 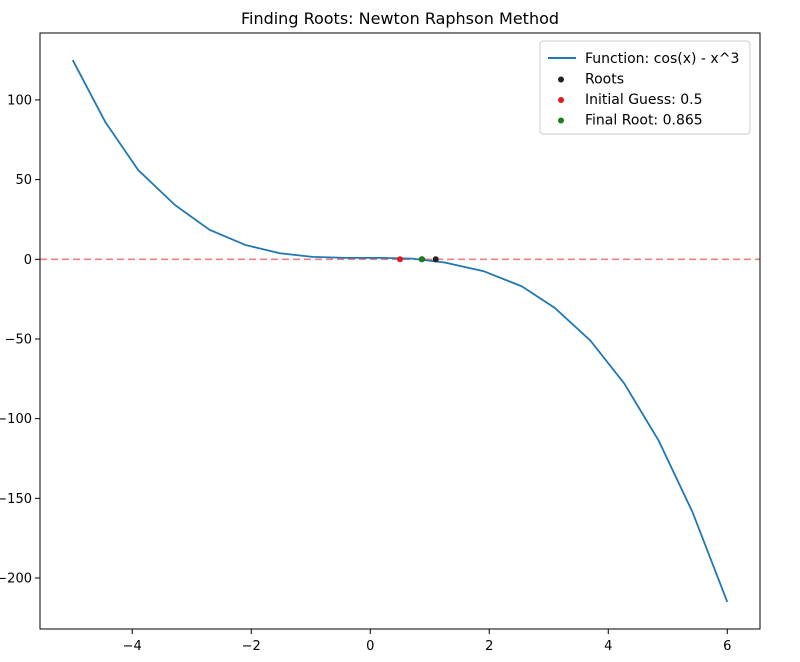 I want to click on x-tick-label-1: −2, so click(x=251, y=646).